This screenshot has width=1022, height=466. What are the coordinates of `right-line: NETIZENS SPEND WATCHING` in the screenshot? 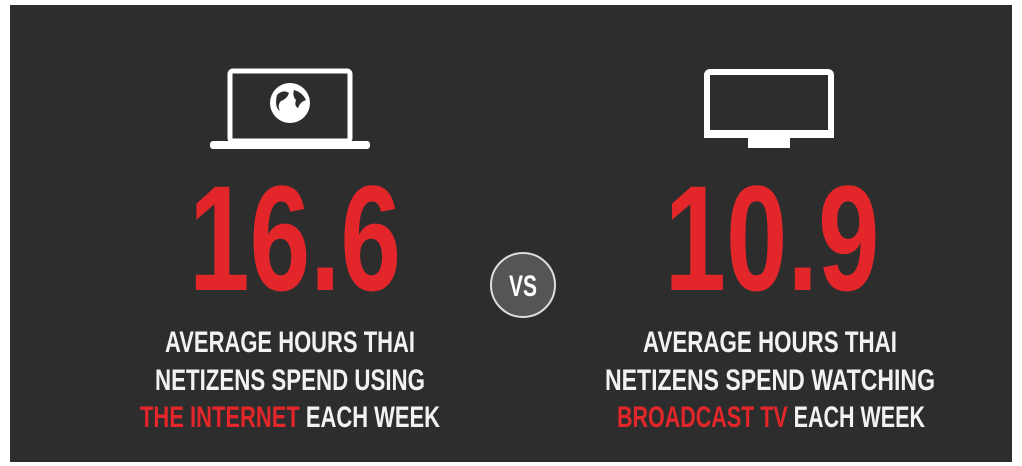 It's located at (770, 380).